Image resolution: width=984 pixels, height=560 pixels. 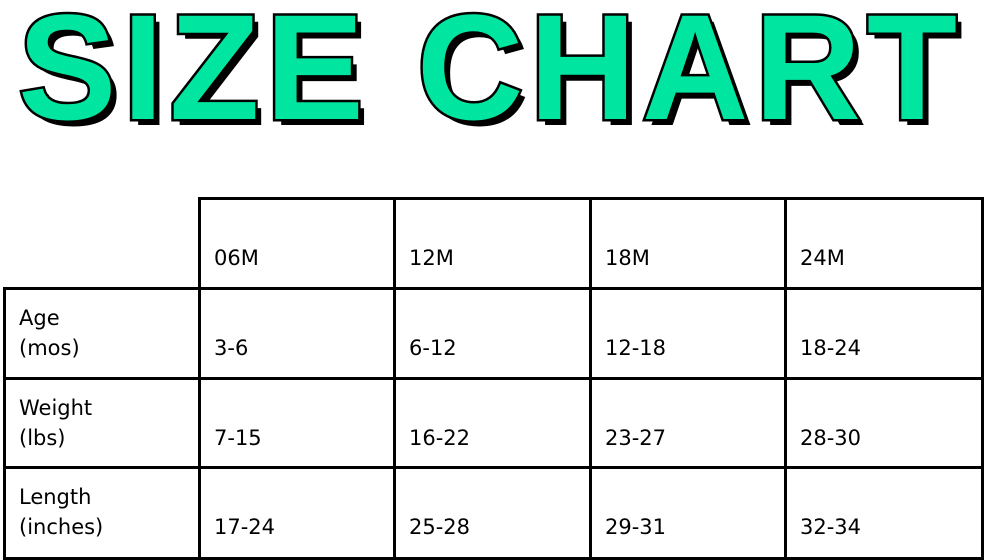 I want to click on row-label-unit: (mos), so click(x=49, y=348).